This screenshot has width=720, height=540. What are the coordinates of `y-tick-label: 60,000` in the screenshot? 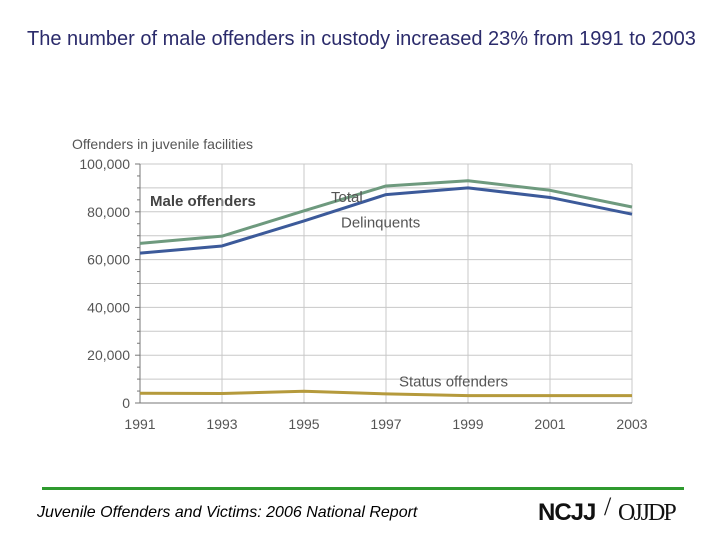 It's located at (108, 260).